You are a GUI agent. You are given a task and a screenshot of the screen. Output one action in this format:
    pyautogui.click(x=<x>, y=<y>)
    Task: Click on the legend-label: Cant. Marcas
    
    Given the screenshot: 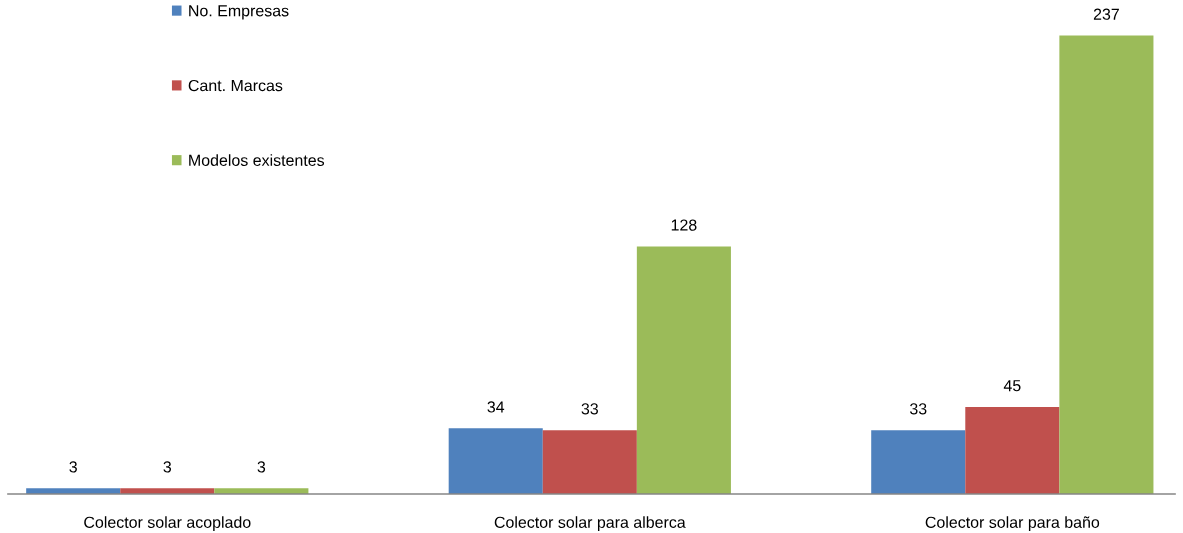 What is the action you would take?
    pyautogui.click(x=235, y=85)
    